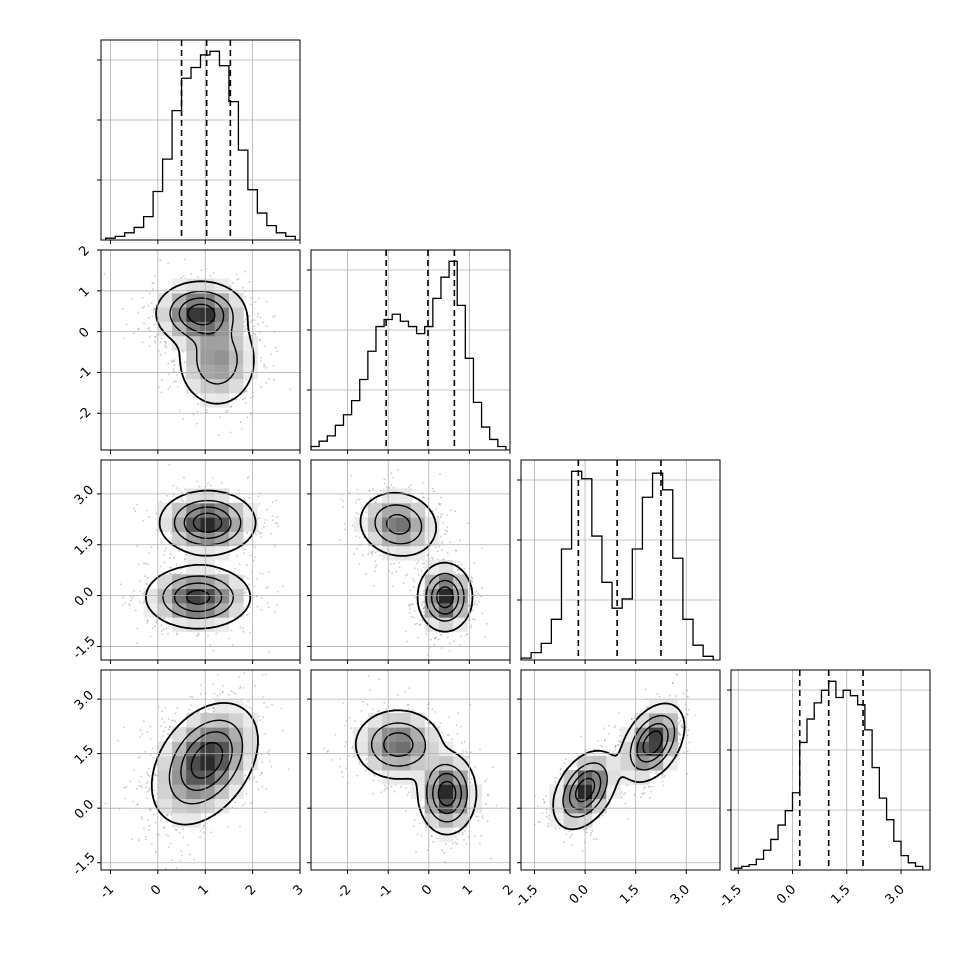 The image size is (970, 970). What do you see at coordinates (298, 890) in the screenshot?
I see `x-tick-label: 3` at bounding box center [298, 890].